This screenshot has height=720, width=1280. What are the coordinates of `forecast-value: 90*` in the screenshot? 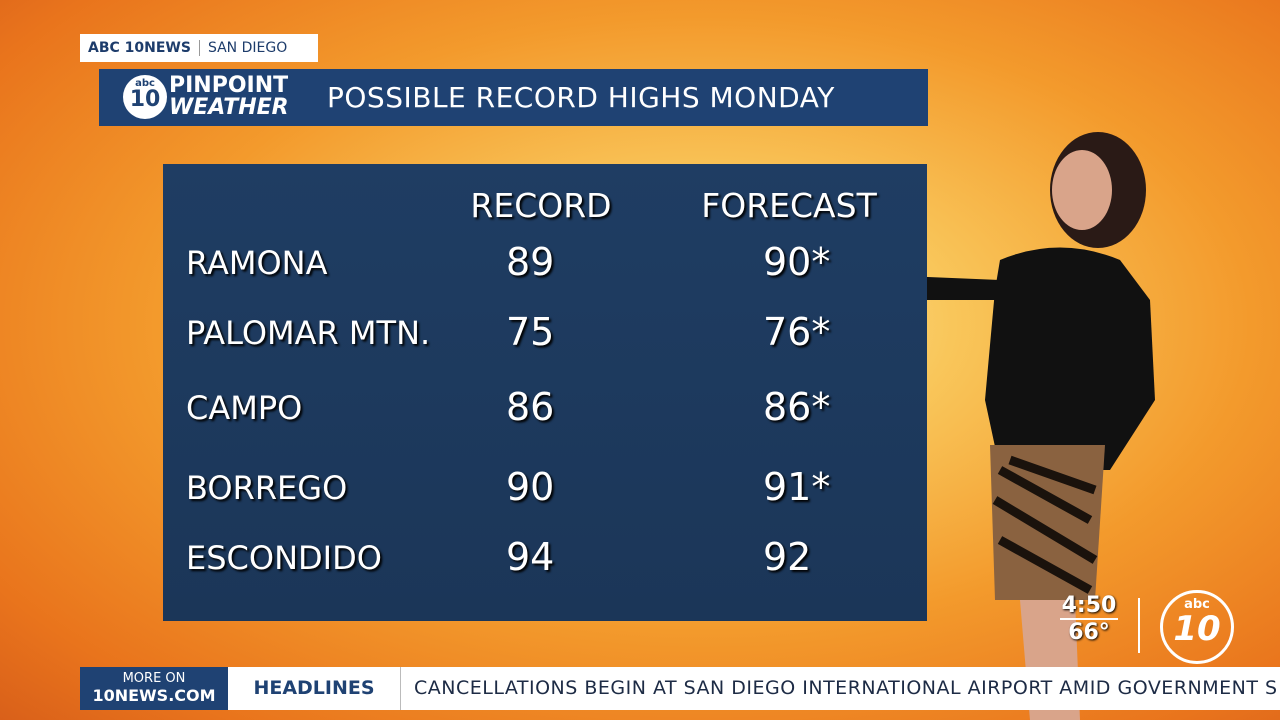 It's located at (797, 262).